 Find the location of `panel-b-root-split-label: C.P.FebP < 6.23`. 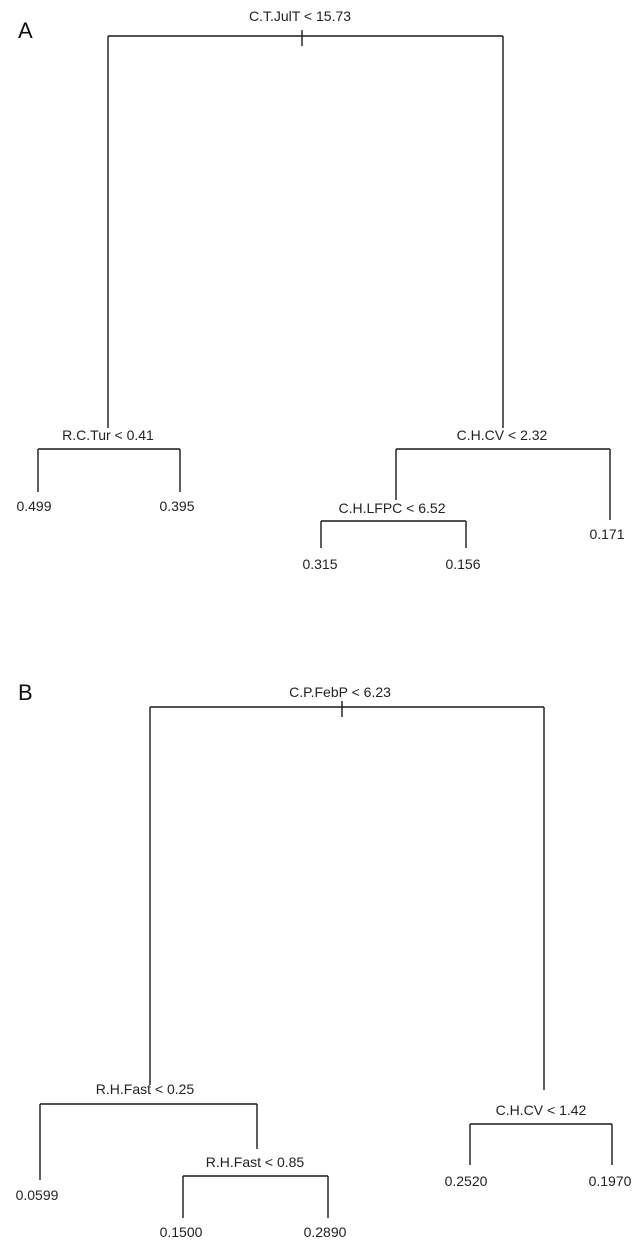

panel-b-root-split-label: C.P.FebP < 6.23 is located at coordinates (340, 692).